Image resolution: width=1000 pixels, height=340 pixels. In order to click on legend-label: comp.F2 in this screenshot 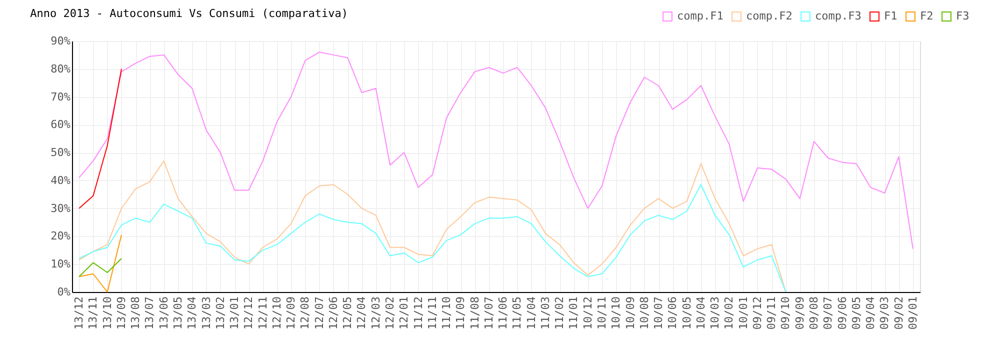, I will do `click(769, 16)`.